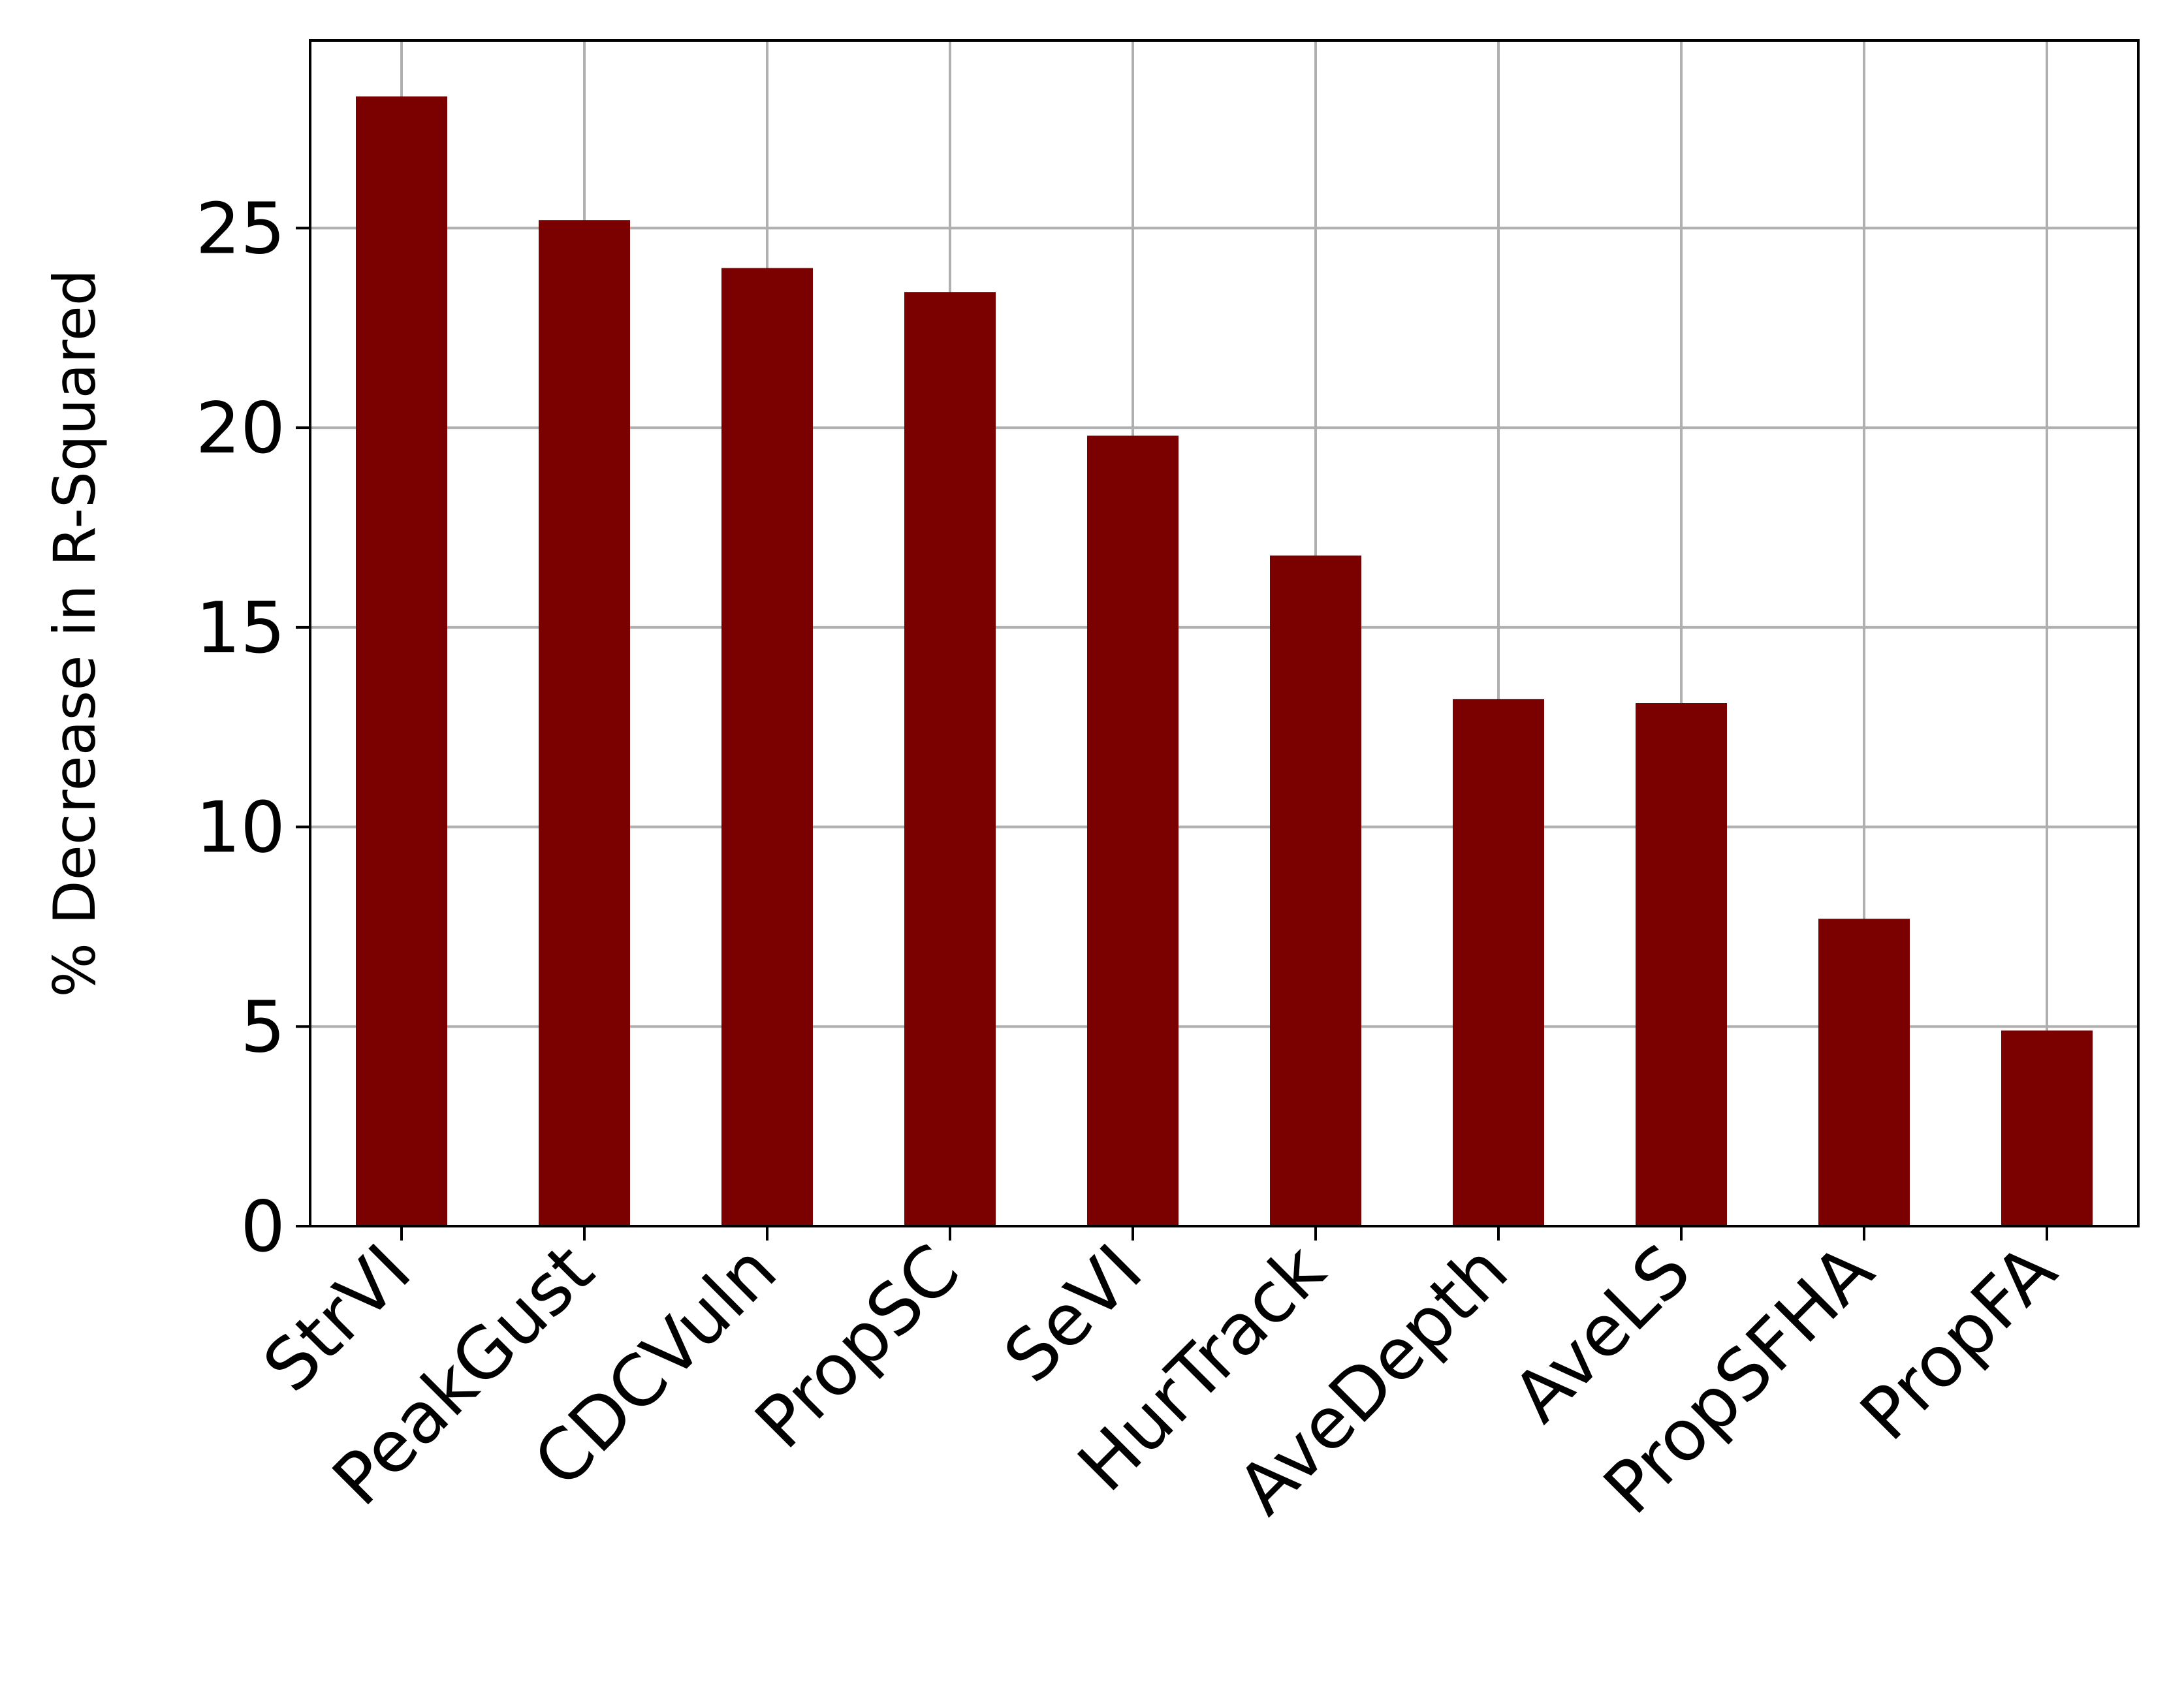 This screenshot has height=1708, width=2169. What do you see at coordinates (262, 1027) in the screenshot?
I see `y-tick-label: 5` at bounding box center [262, 1027].